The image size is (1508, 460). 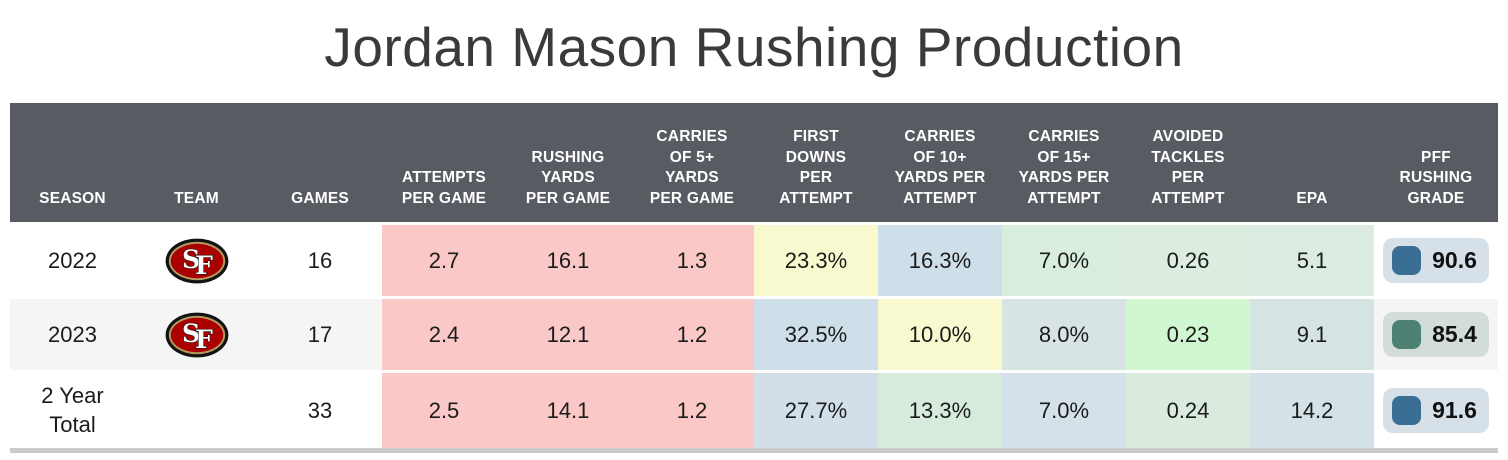 What do you see at coordinates (320, 410) in the screenshot?
I see `games-cell: 33` at bounding box center [320, 410].